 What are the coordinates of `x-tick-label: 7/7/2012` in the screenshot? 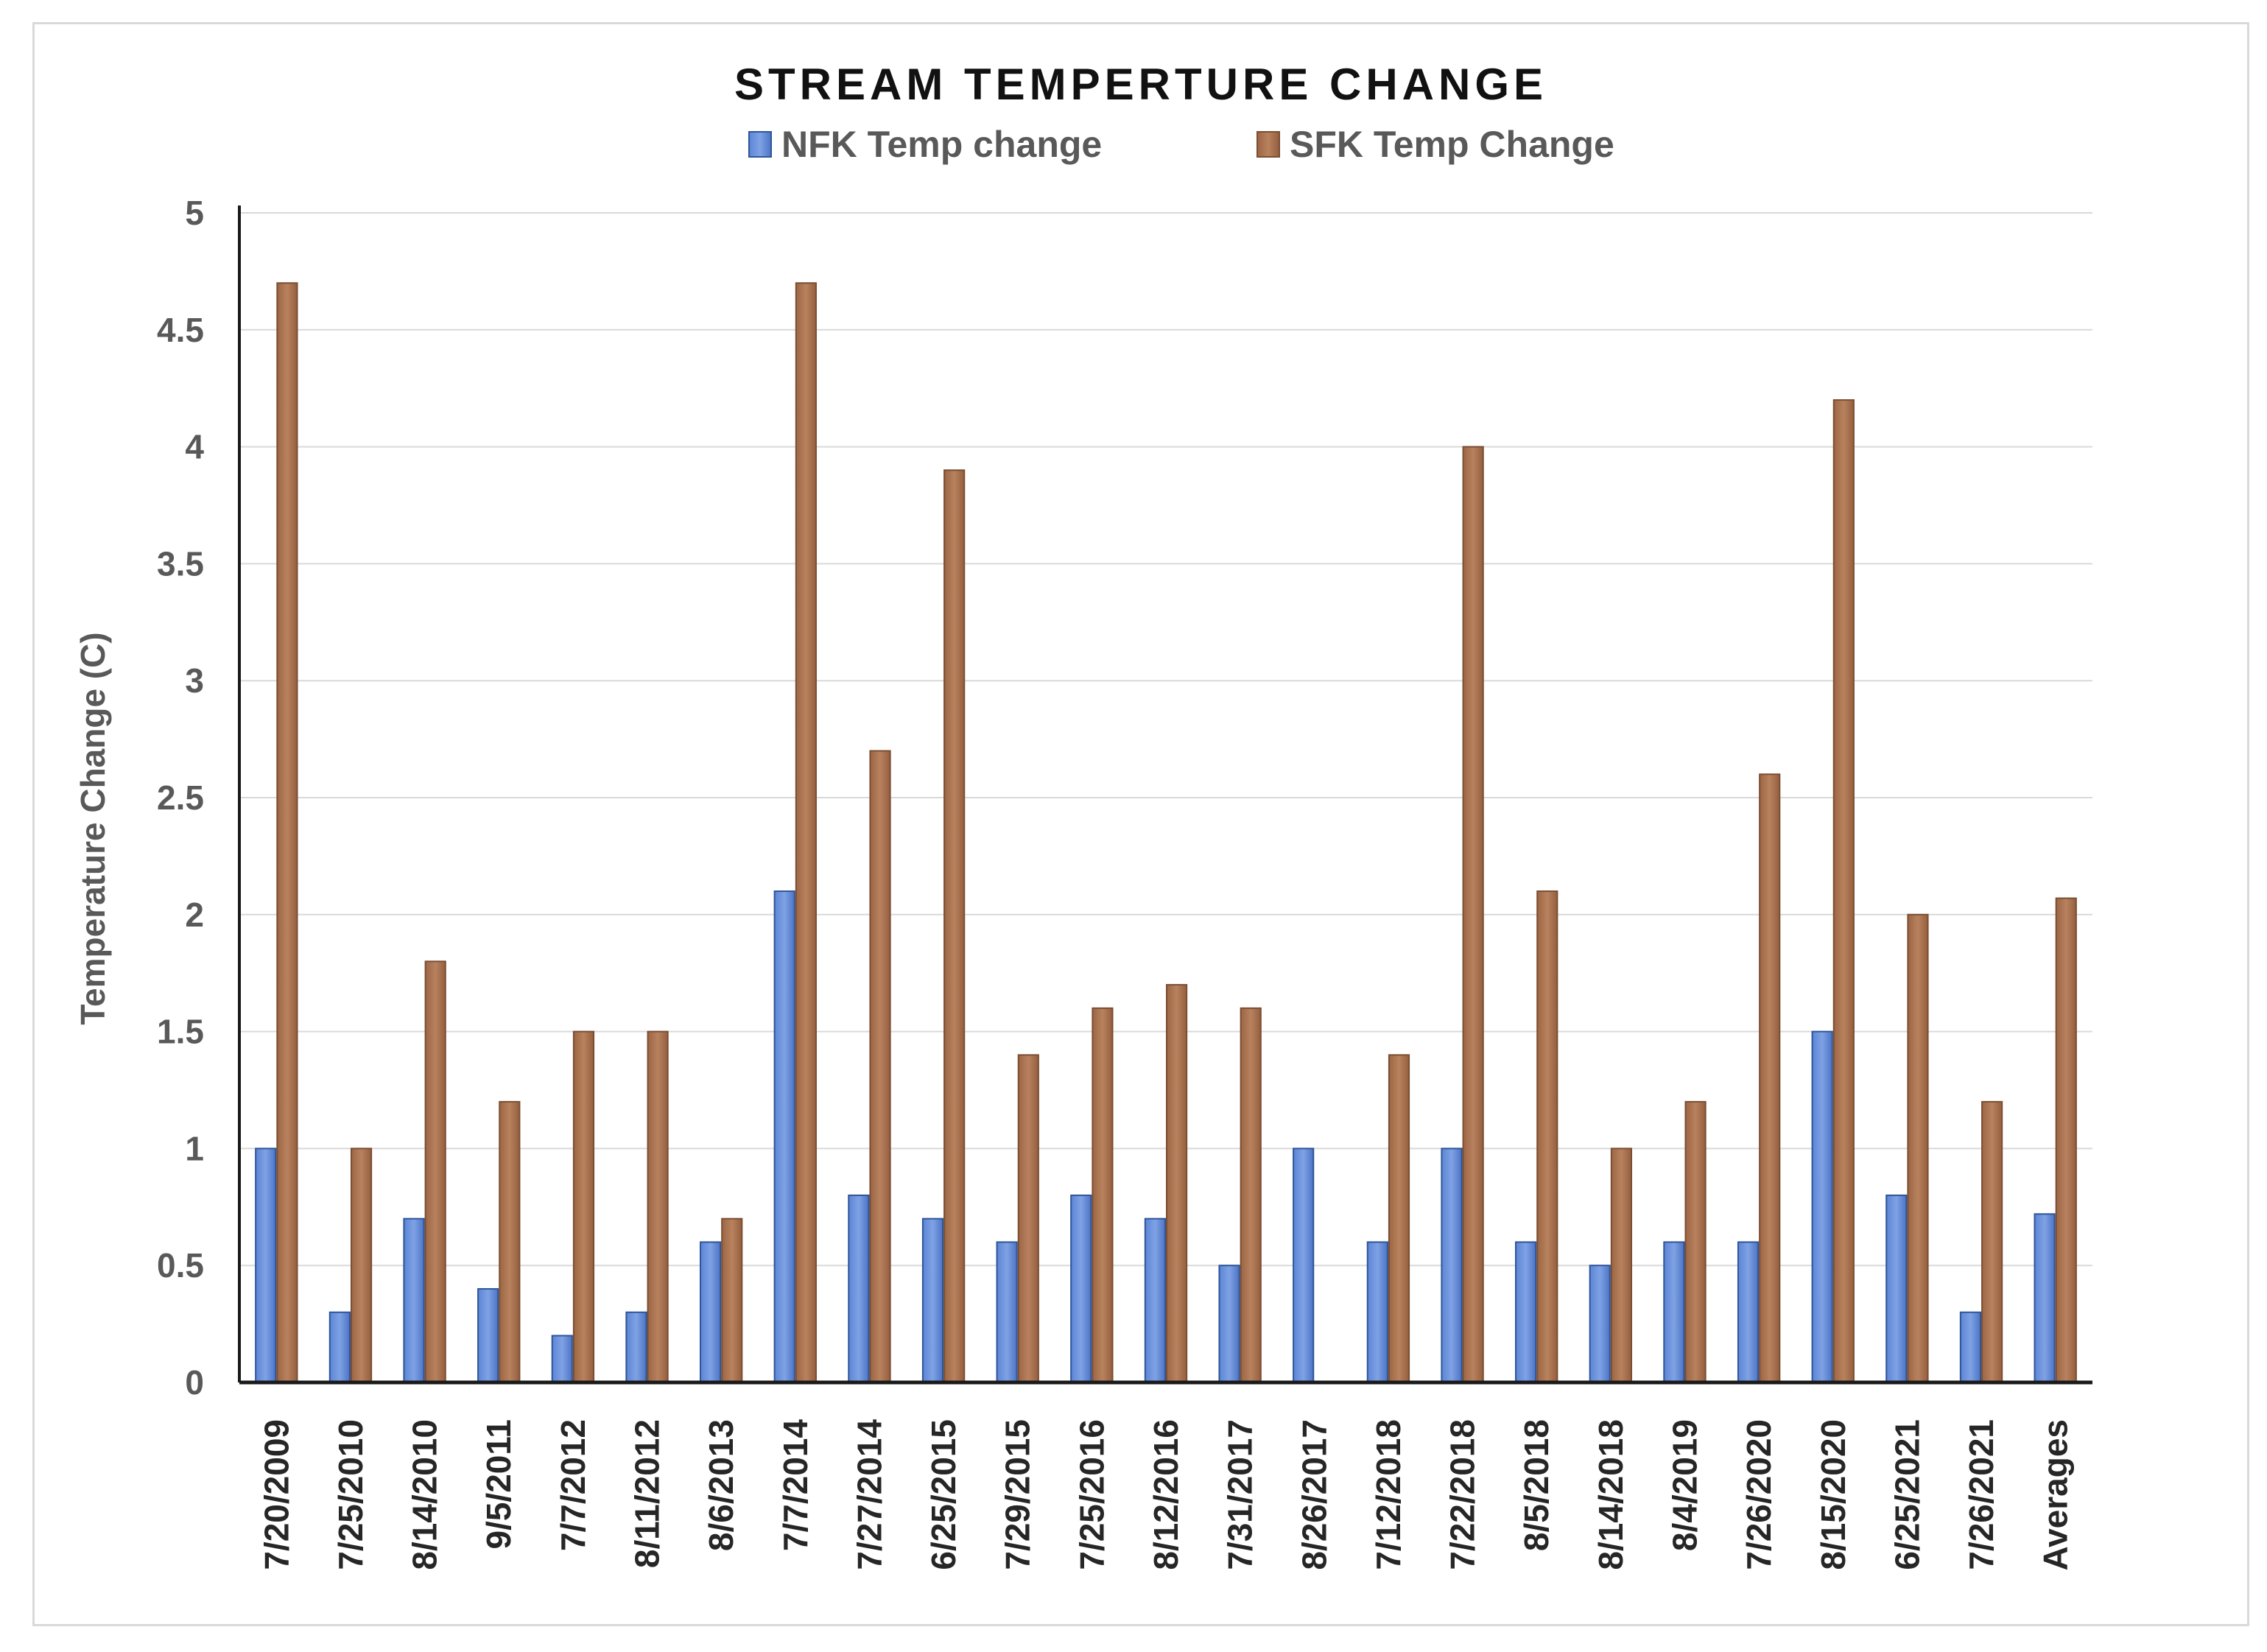 It's located at (573, 1485).